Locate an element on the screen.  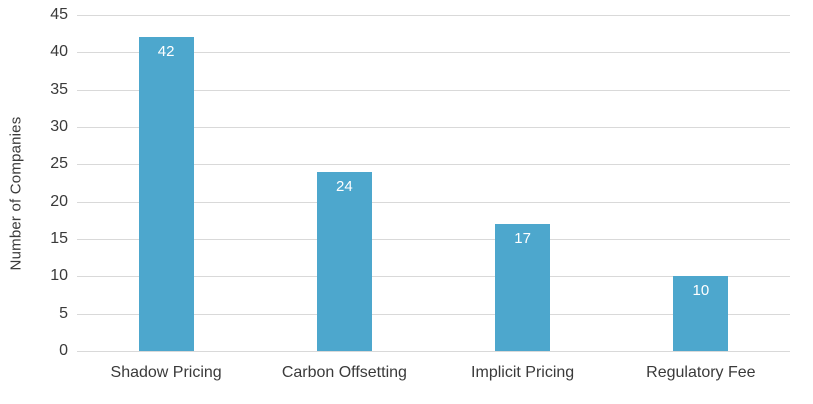
bar: 17 is located at coordinates (523, 287).